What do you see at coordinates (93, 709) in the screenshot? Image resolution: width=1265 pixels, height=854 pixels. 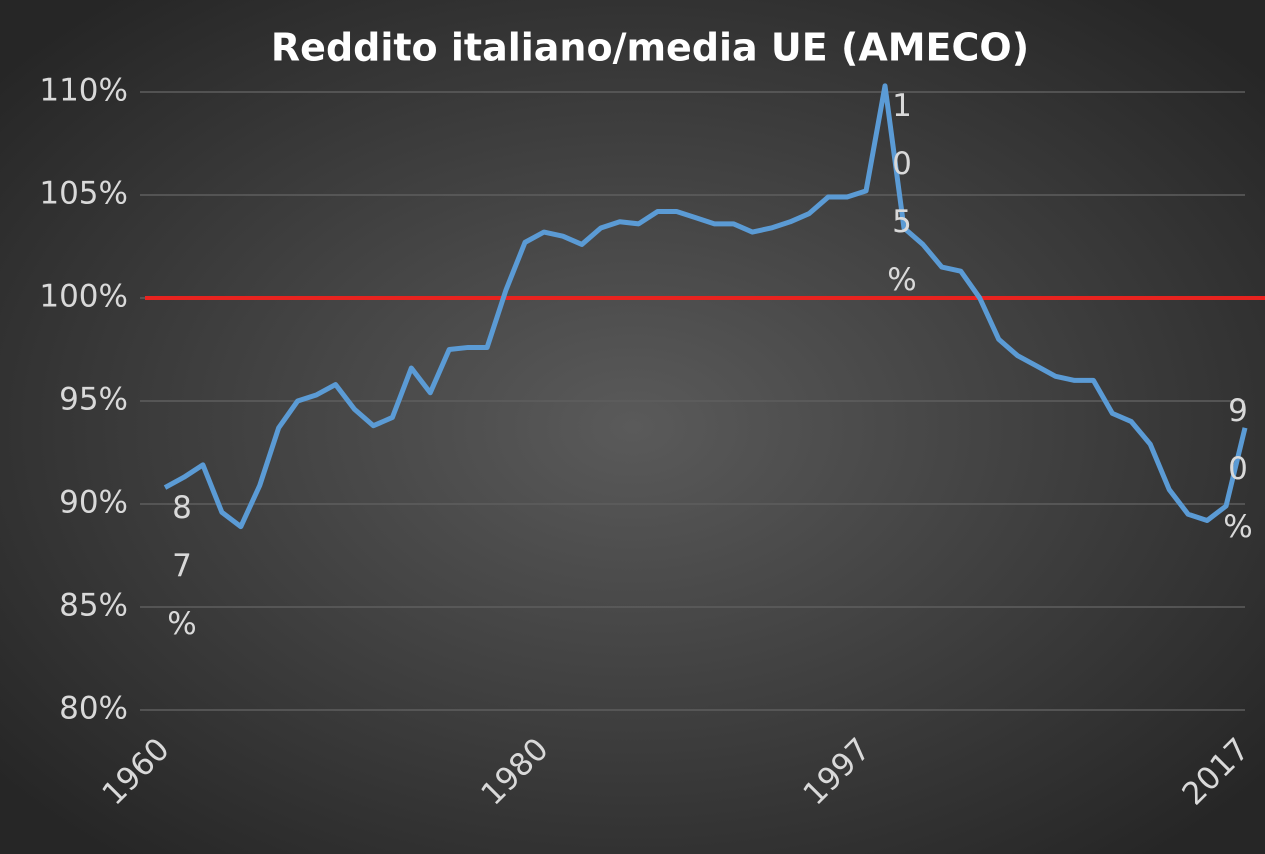 I see `y-tick-label: 80%` at bounding box center [93, 709].